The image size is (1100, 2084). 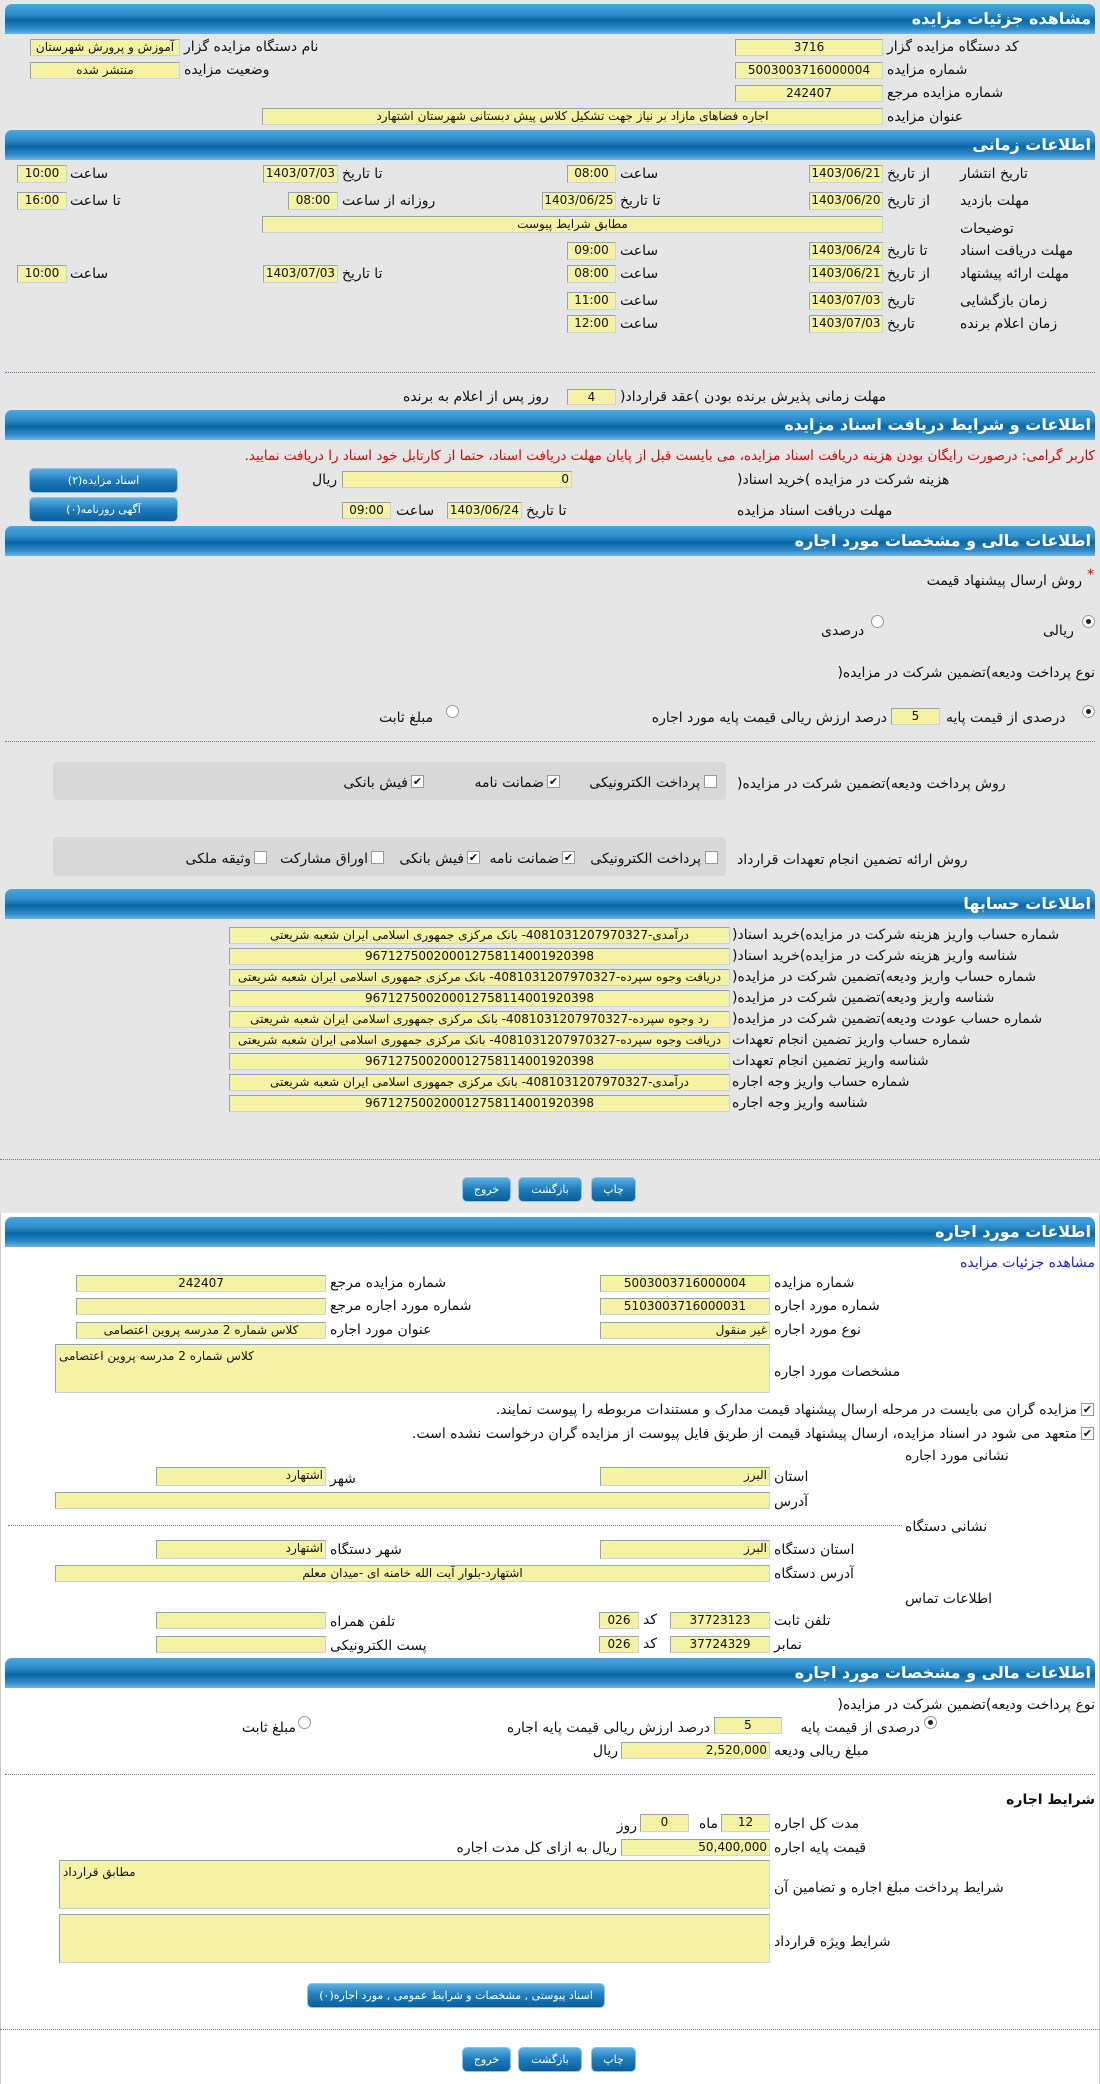 I want to click on lease-item-ref-field, so click(x=201, y=1306).